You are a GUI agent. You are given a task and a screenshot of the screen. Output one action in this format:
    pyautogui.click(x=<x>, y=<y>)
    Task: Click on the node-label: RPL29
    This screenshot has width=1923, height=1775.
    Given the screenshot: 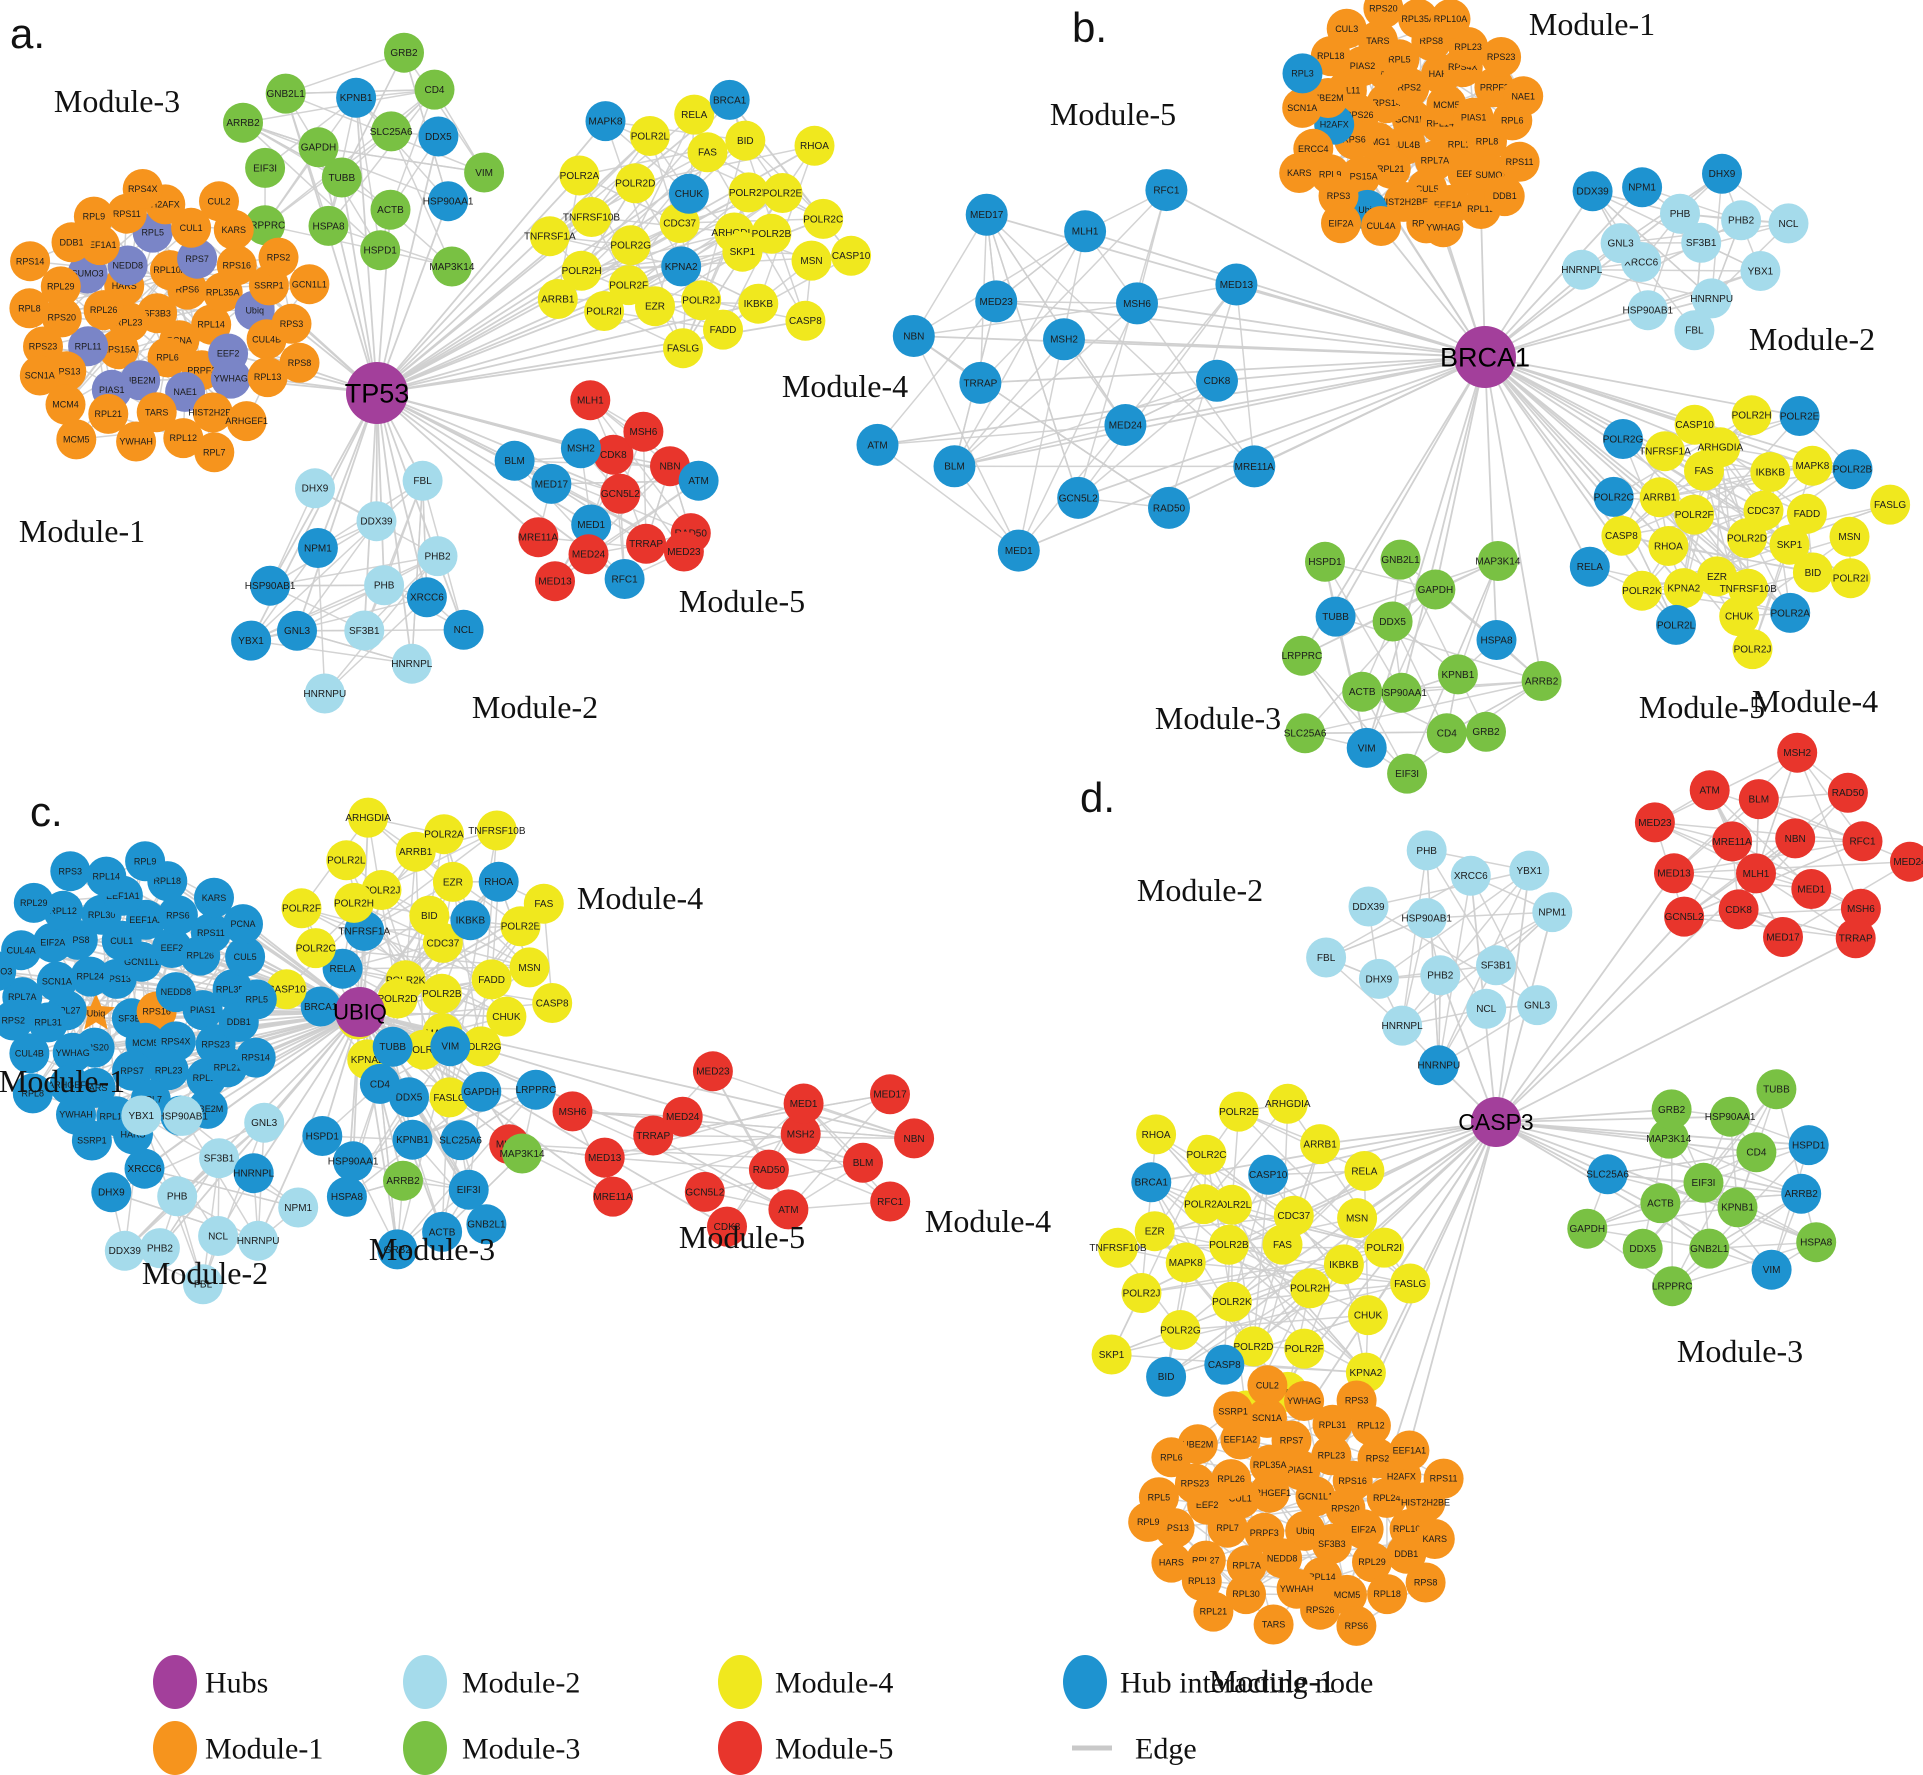 What is the action you would take?
    pyautogui.click(x=61, y=286)
    